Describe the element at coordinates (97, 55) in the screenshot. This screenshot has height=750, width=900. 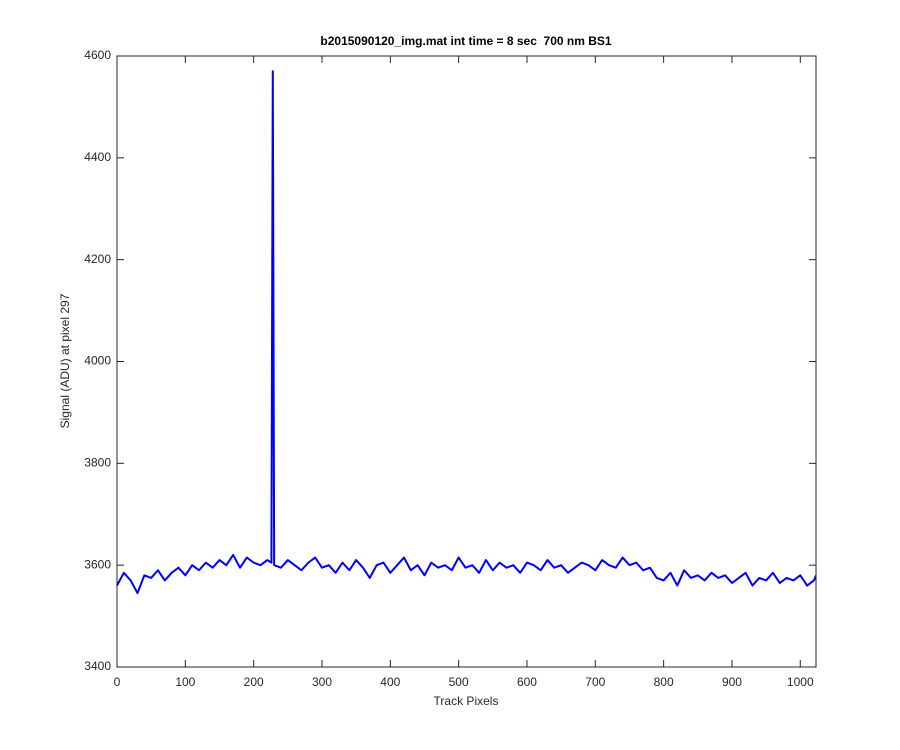
I see `y-tick-label: 4600` at that location.